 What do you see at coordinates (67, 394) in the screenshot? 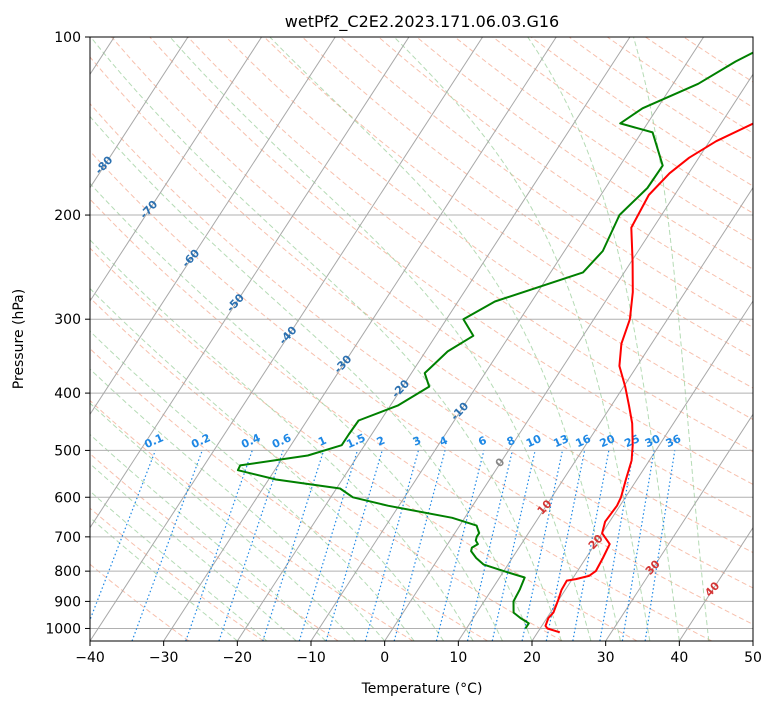
I see `y-tick-label: 400` at bounding box center [67, 394].